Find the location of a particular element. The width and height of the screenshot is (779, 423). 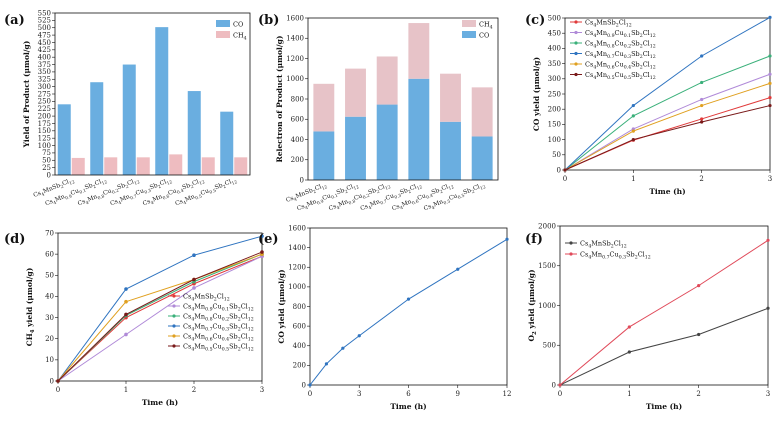

y-tick-label: 550 is located at coordinates (44, 13).